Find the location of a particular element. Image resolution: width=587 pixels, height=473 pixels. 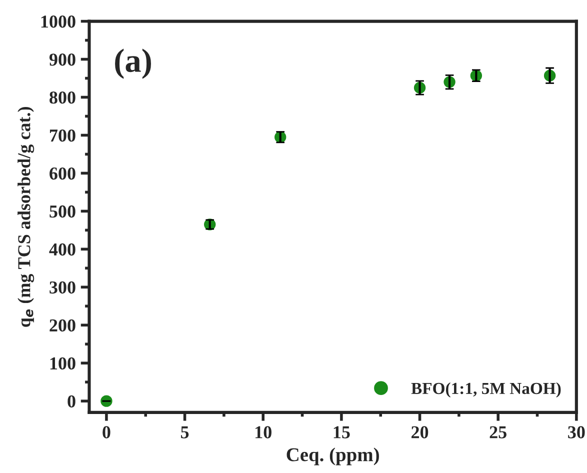

y-tick-label: 400 is located at coordinates (62, 249).